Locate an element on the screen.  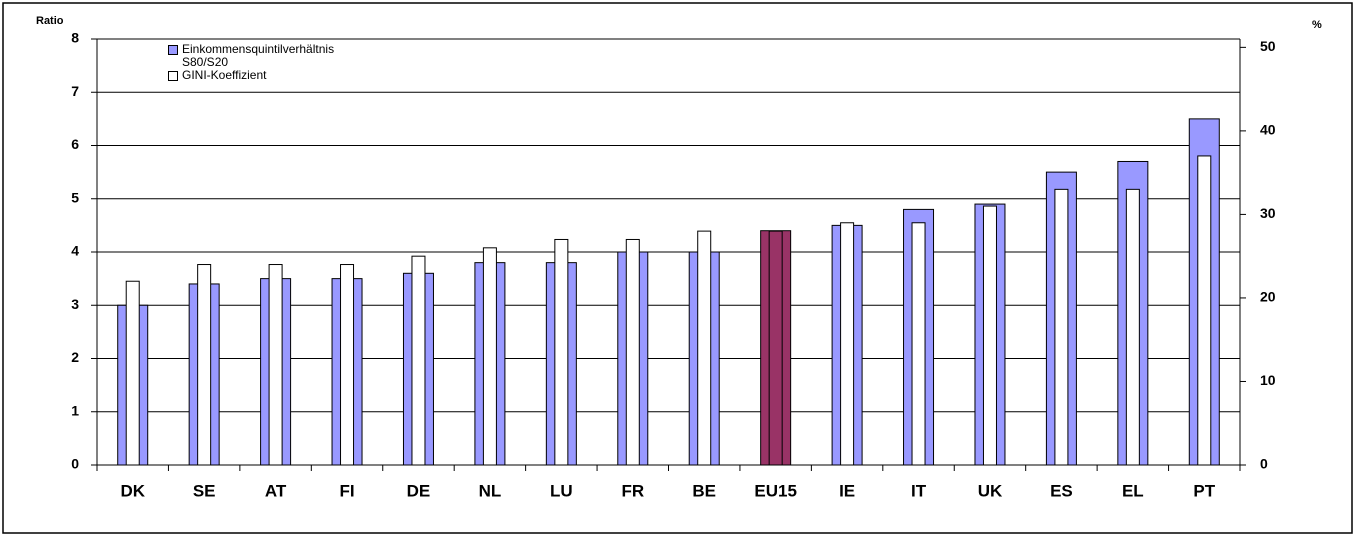
y2-tick-label: 10 is located at coordinates (1268, 380).